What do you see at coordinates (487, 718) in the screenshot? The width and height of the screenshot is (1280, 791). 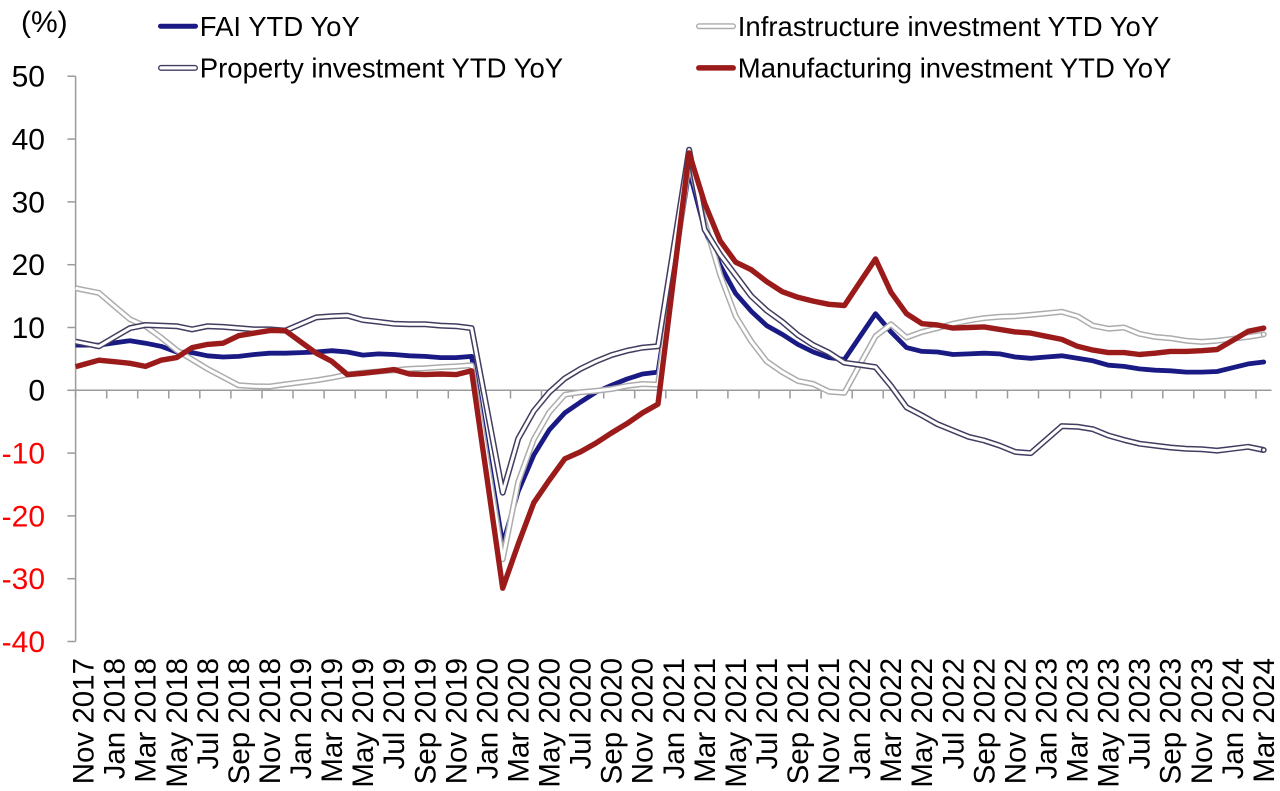 I see `svg-text: Jan 2020` at bounding box center [487, 718].